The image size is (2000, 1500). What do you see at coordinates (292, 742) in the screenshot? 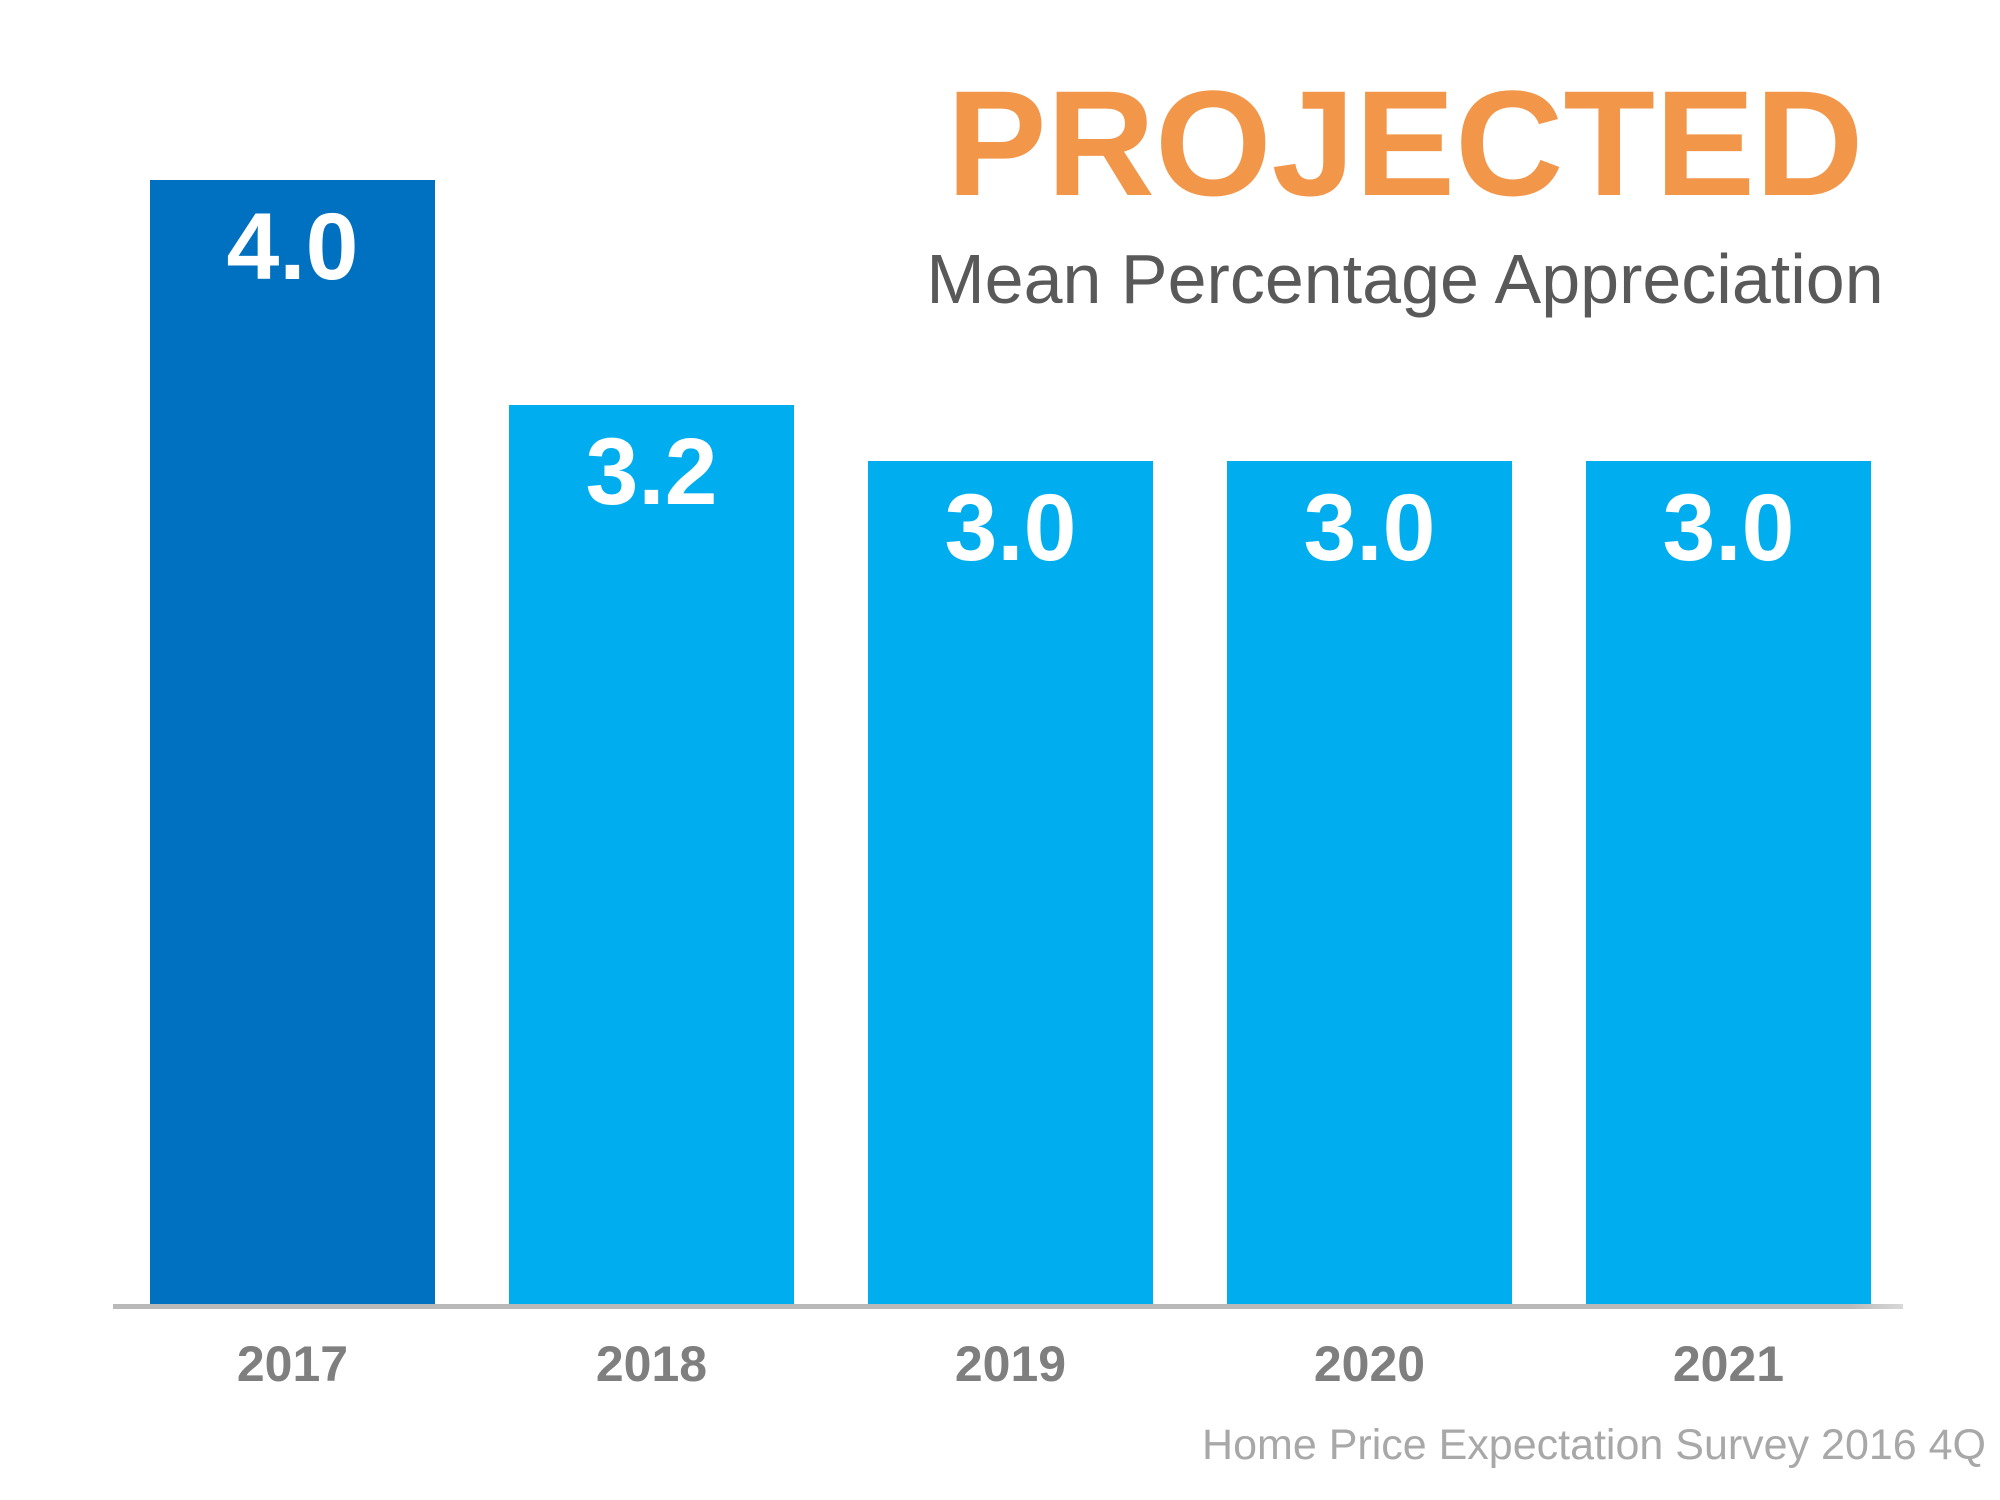
I see `bar-2017: 4.0` at bounding box center [292, 742].